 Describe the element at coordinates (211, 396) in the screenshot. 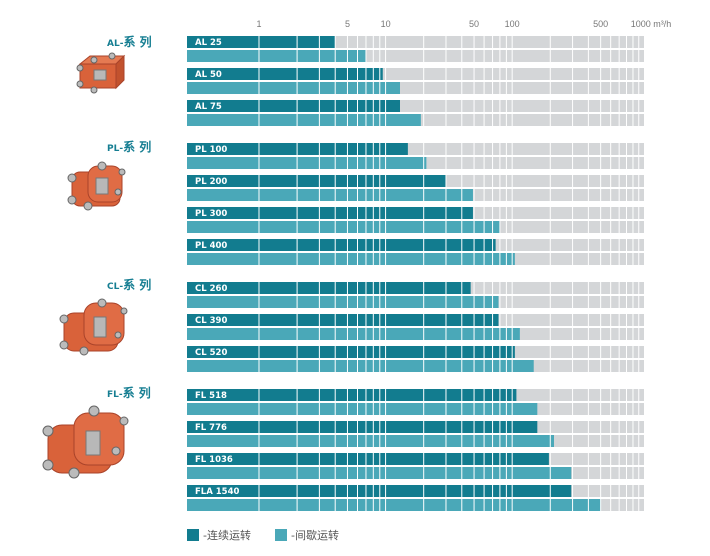

I see `model-label: FL 518` at that location.